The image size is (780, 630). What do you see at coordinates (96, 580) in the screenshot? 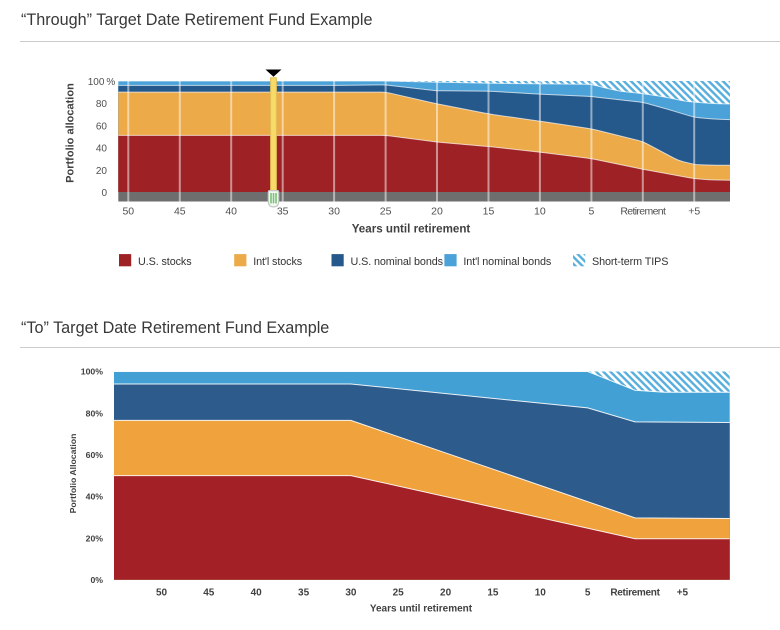
I see `svg-text: 0%` at bounding box center [96, 580].